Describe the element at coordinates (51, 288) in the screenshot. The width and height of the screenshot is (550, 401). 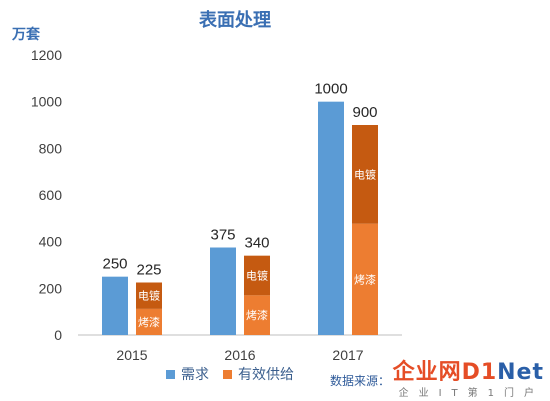
I see `y-tick-label: 200` at that location.